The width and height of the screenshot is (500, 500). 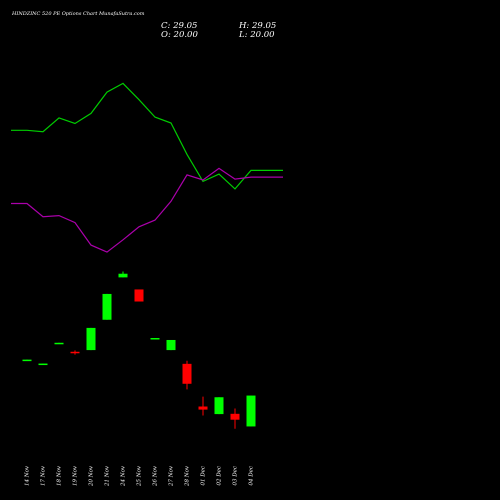 What do you see at coordinates (156, 476) in the screenshot?
I see `x-tick-label: 26 Nov` at bounding box center [156, 476].